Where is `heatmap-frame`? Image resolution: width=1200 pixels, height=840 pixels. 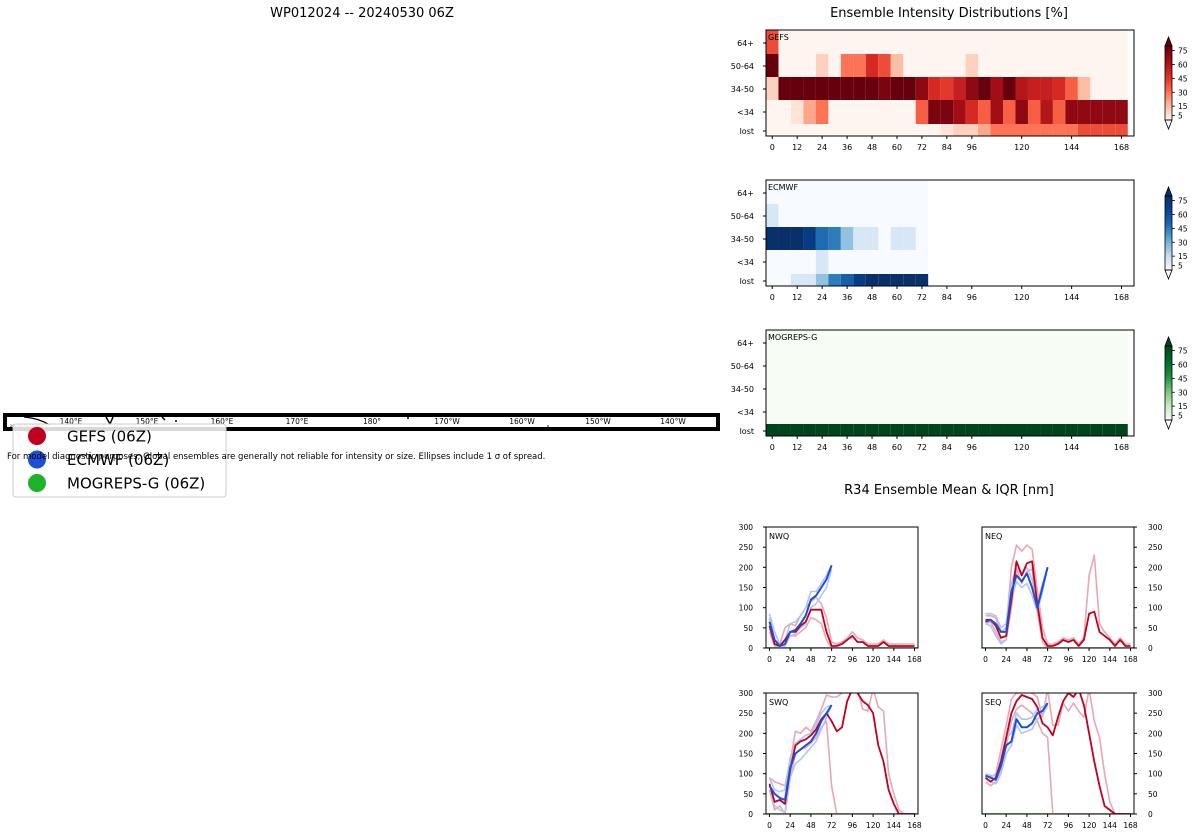 heatmap-frame is located at coordinates (950, 83).